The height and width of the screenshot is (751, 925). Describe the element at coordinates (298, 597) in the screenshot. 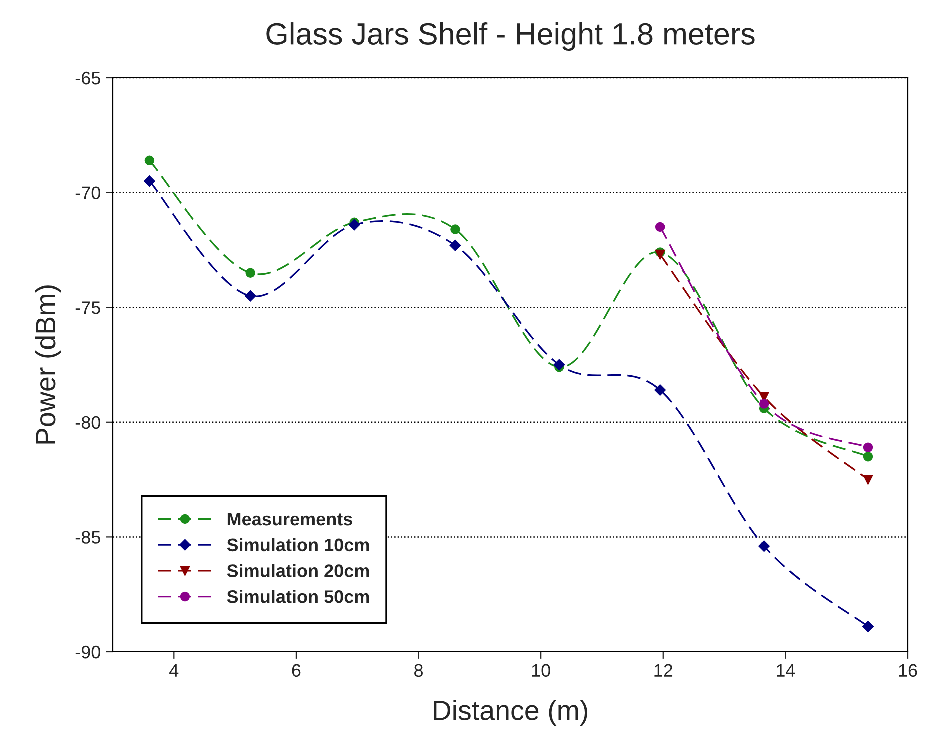

I see `legend-label: Simulation 50cm` at that location.